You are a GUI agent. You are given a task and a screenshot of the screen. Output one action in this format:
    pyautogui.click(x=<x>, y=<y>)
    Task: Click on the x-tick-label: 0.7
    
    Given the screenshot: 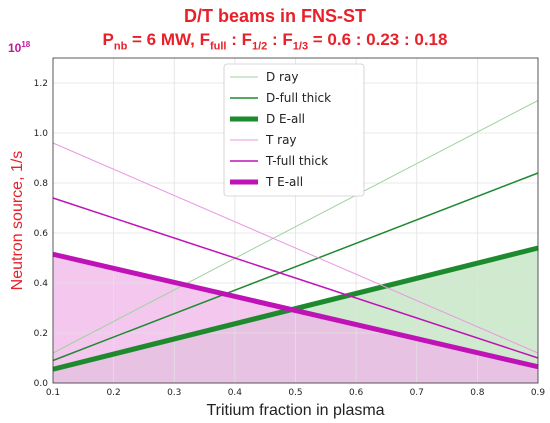 What is the action you would take?
    pyautogui.click(x=417, y=393)
    